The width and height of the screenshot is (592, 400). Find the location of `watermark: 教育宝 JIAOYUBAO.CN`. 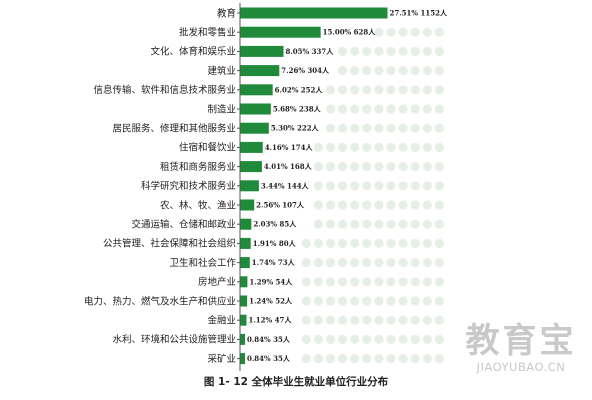

watermark: 教育宝 JIAOYUBAO.CN is located at coordinates (521, 348).